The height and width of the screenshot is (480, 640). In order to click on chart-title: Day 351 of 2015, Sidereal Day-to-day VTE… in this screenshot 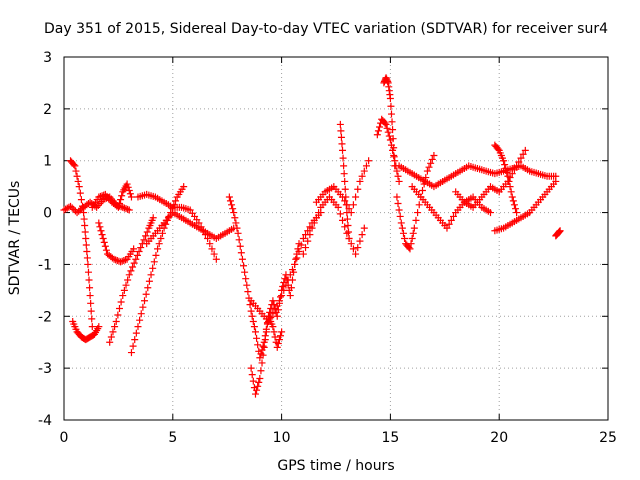, I will do `click(326, 29)`.